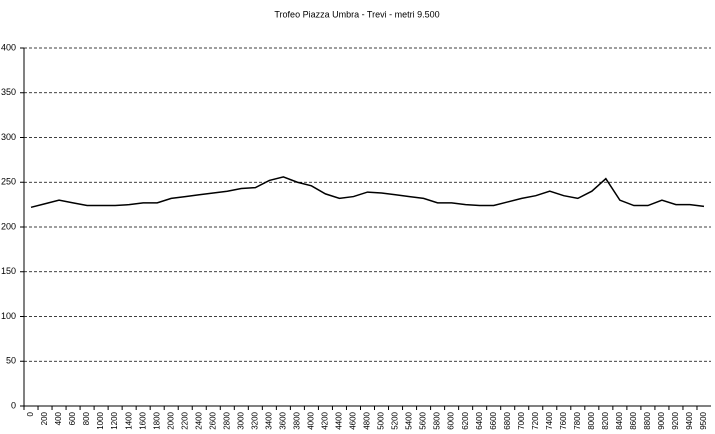  What do you see at coordinates (549, 420) in the screenshot?
I see `x-tick-label: 7400` at bounding box center [549, 420].